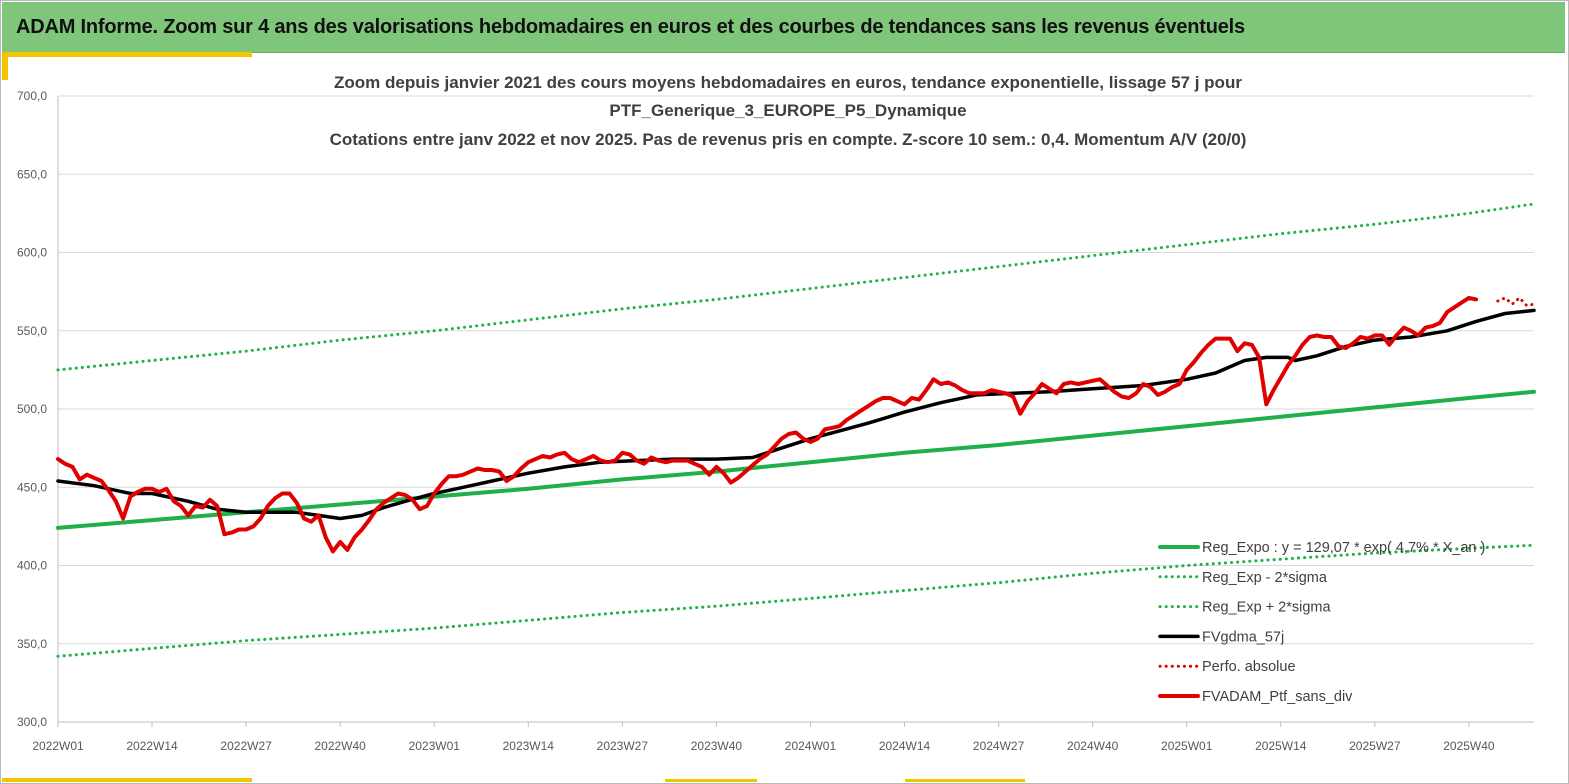  Describe the element at coordinates (32, 96) in the screenshot. I see `y-tick-label: 700,0` at that location.